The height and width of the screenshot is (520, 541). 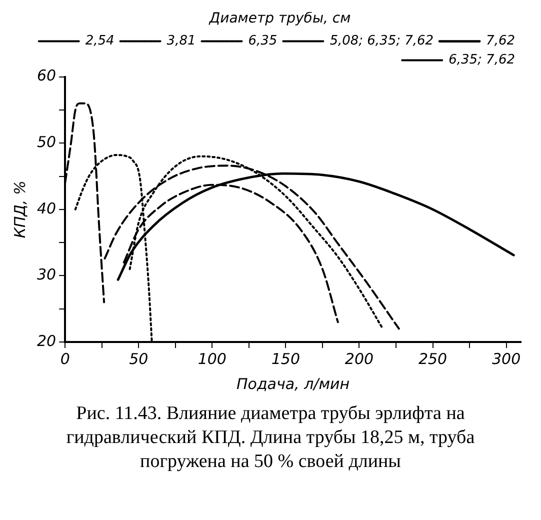 I want to click on y-tick-label: 50, so click(x=46, y=141).